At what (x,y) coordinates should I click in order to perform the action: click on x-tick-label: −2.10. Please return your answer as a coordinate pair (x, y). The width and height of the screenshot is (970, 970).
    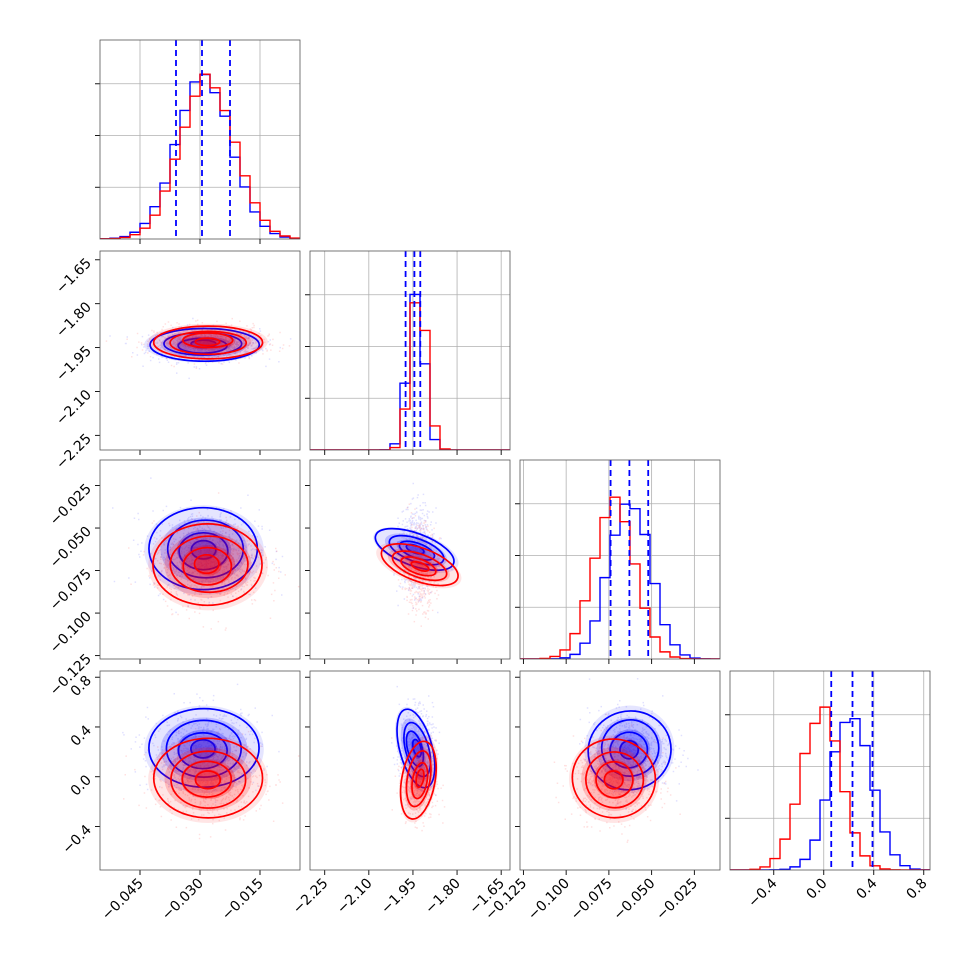
    Looking at the image, I should click on (355, 897).